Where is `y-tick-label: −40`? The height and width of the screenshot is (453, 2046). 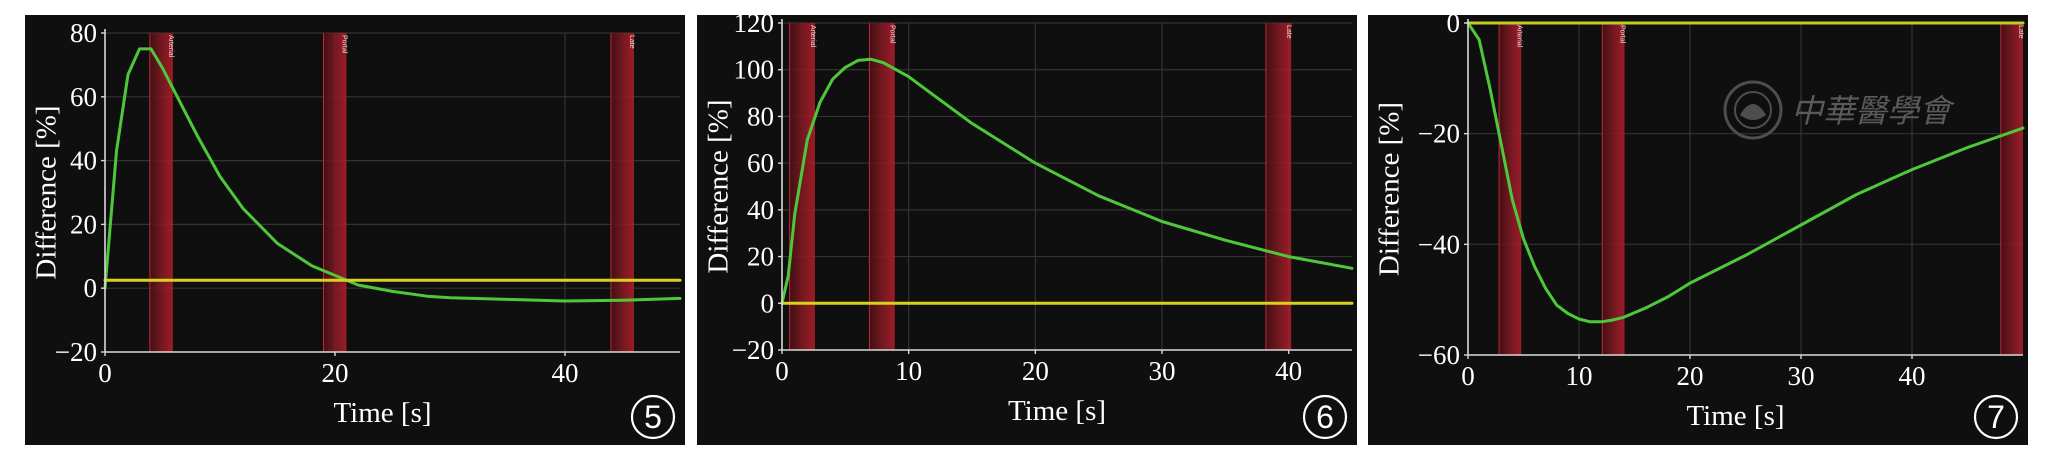
y-tick-label: −40 is located at coordinates (1439, 244).